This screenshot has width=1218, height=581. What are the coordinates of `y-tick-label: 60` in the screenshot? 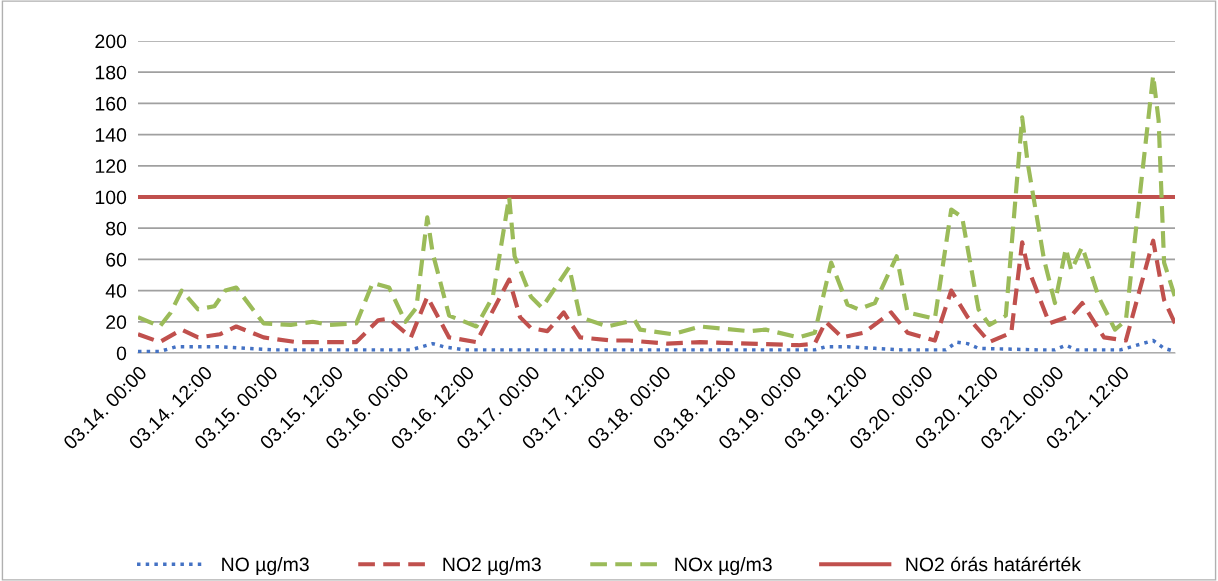 It's located at (116, 259).